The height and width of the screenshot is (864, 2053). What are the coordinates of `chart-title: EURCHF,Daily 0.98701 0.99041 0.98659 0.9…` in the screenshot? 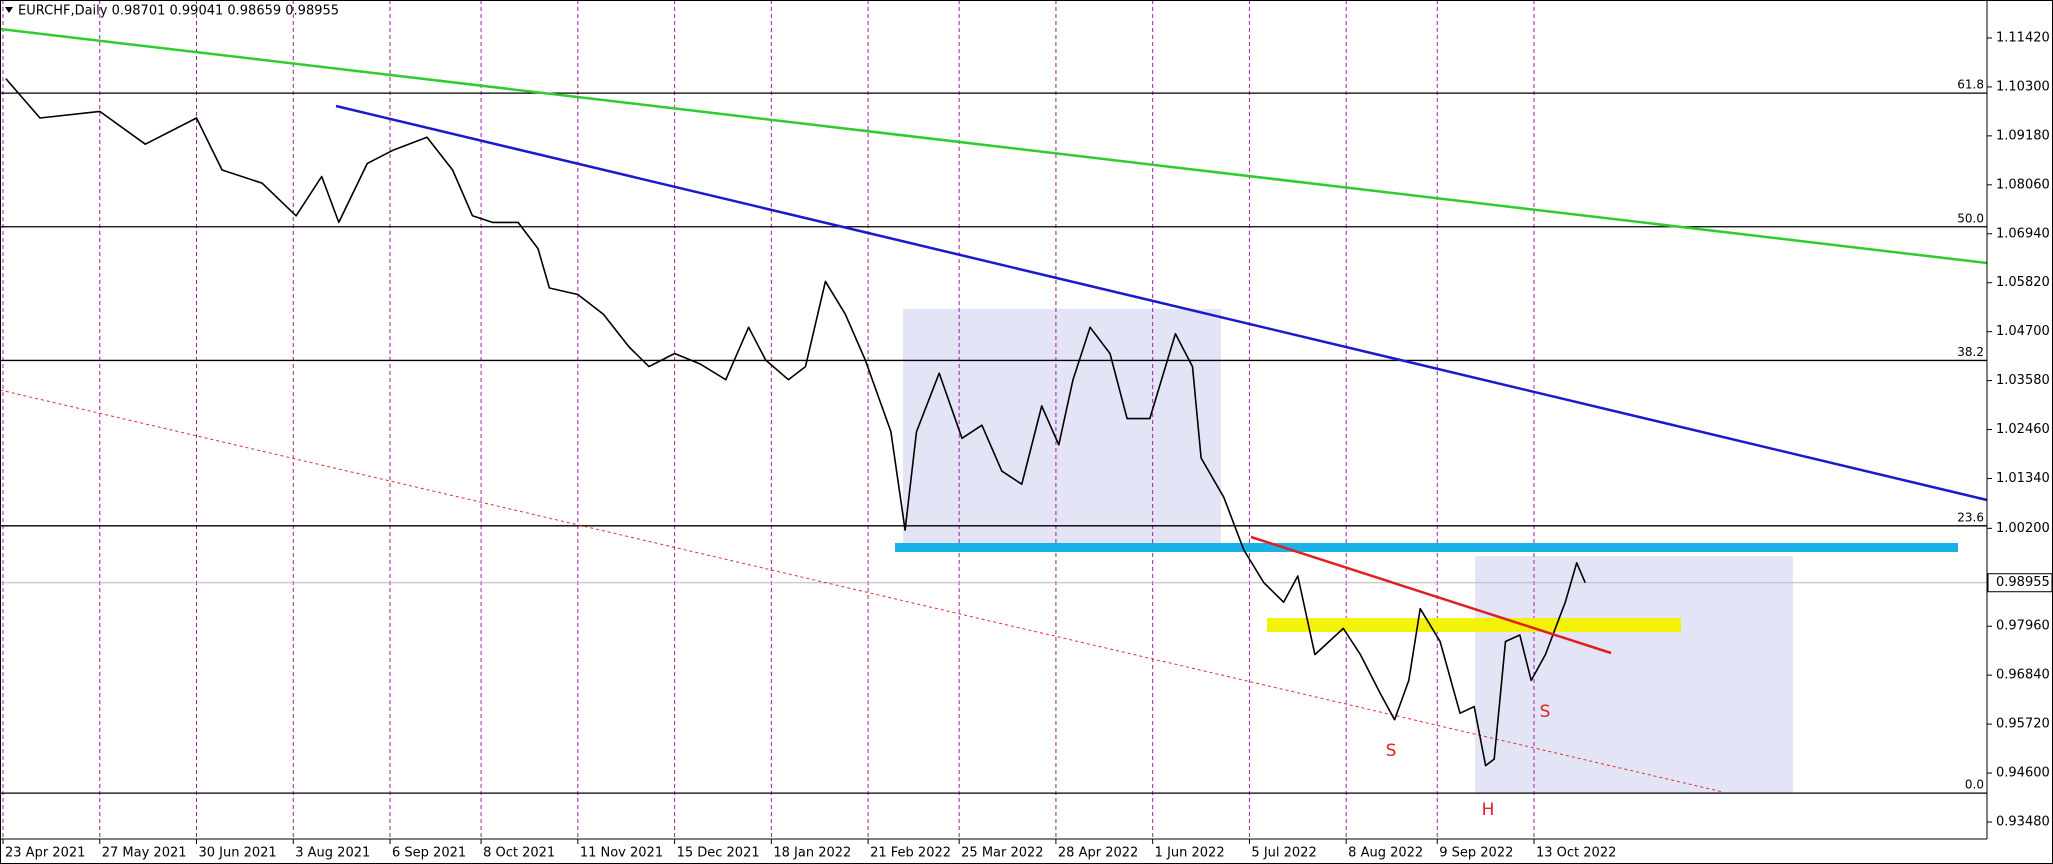 It's located at (178, 11).